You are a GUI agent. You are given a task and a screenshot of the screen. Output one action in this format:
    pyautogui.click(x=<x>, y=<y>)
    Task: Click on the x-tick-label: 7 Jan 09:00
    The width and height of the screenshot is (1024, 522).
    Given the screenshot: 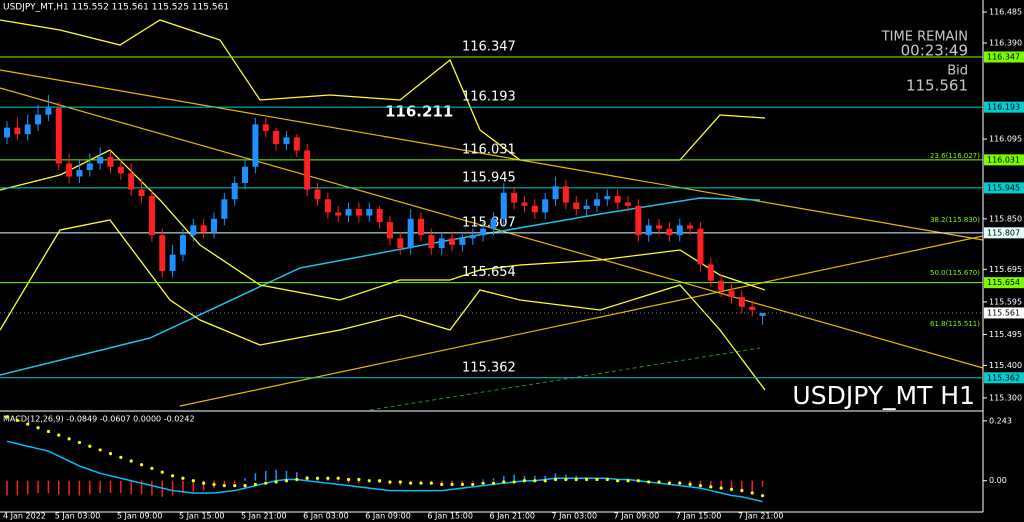 What is the action you would take?
    pyautogui.click(x=637, y=516)
    